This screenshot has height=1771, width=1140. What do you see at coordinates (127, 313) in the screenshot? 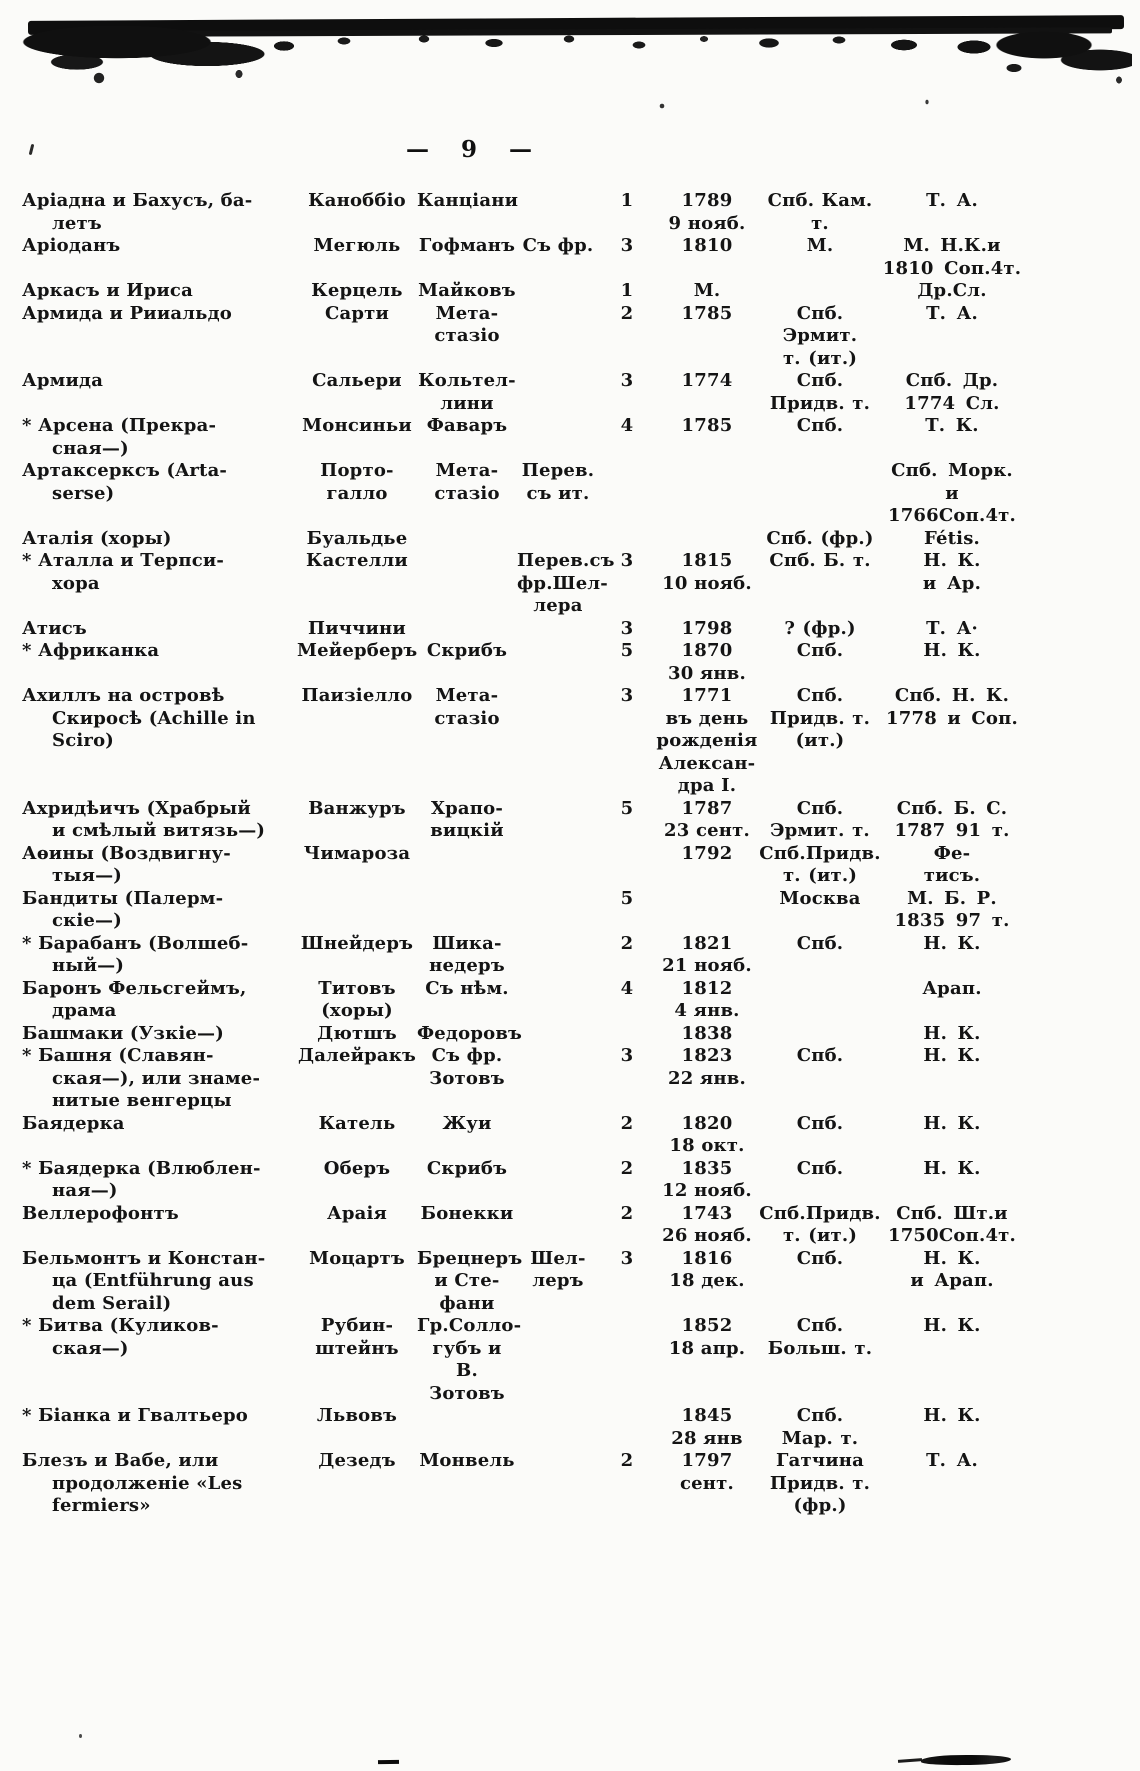
I see `cell-title: Армида и Рииальдо` at bounding box center [127, 313].